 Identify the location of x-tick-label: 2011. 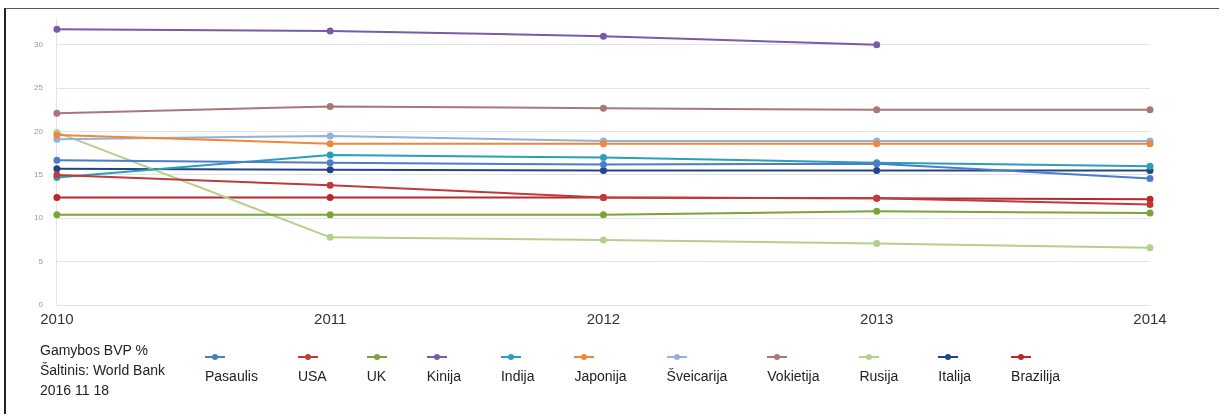
(330, 319).